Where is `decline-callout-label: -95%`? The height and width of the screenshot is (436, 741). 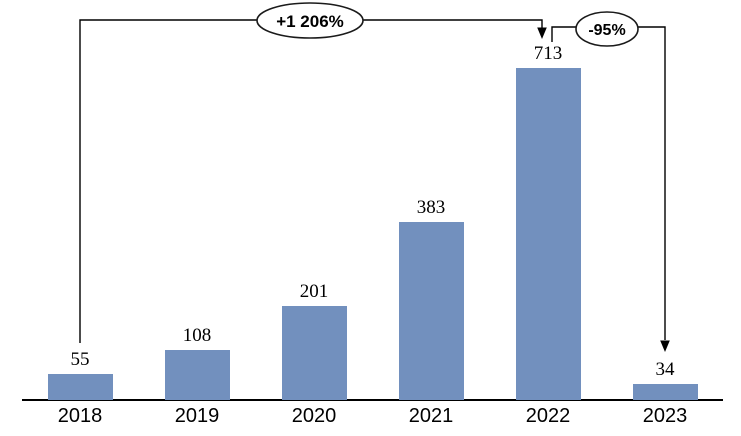
decline-callout-label: -95% is located at coordinates (606, 30).